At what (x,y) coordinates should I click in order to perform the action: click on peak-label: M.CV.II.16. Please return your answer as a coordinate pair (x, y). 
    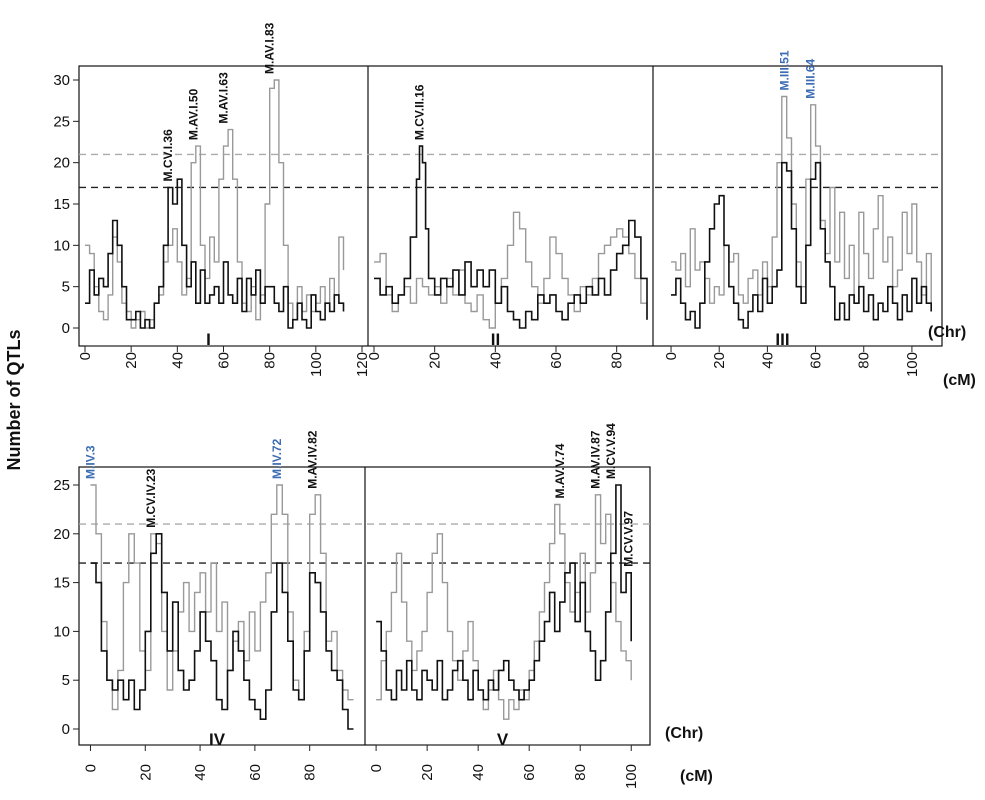
    Looking at the image, I should click on (420, 112).